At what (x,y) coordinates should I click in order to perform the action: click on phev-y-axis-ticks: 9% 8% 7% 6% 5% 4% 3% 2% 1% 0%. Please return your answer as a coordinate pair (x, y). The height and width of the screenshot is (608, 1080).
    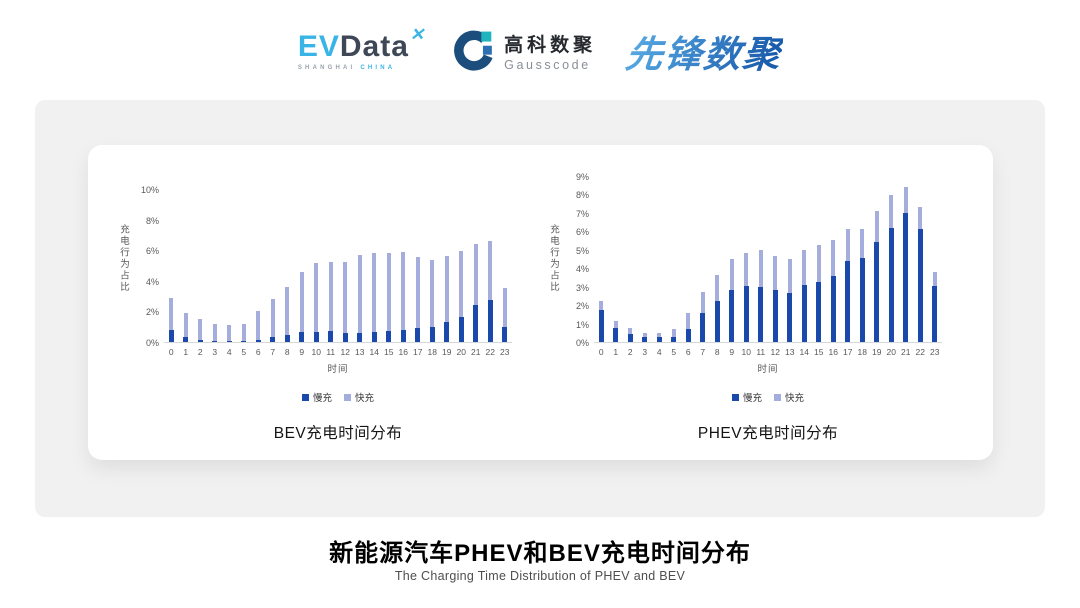
    Looking at the image, I should click on (577, 260).